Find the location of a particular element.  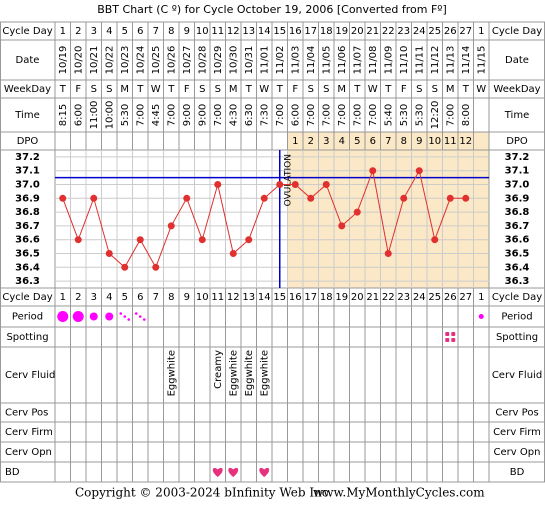

cycle-day: 18 is located at coordinates (326, 31).